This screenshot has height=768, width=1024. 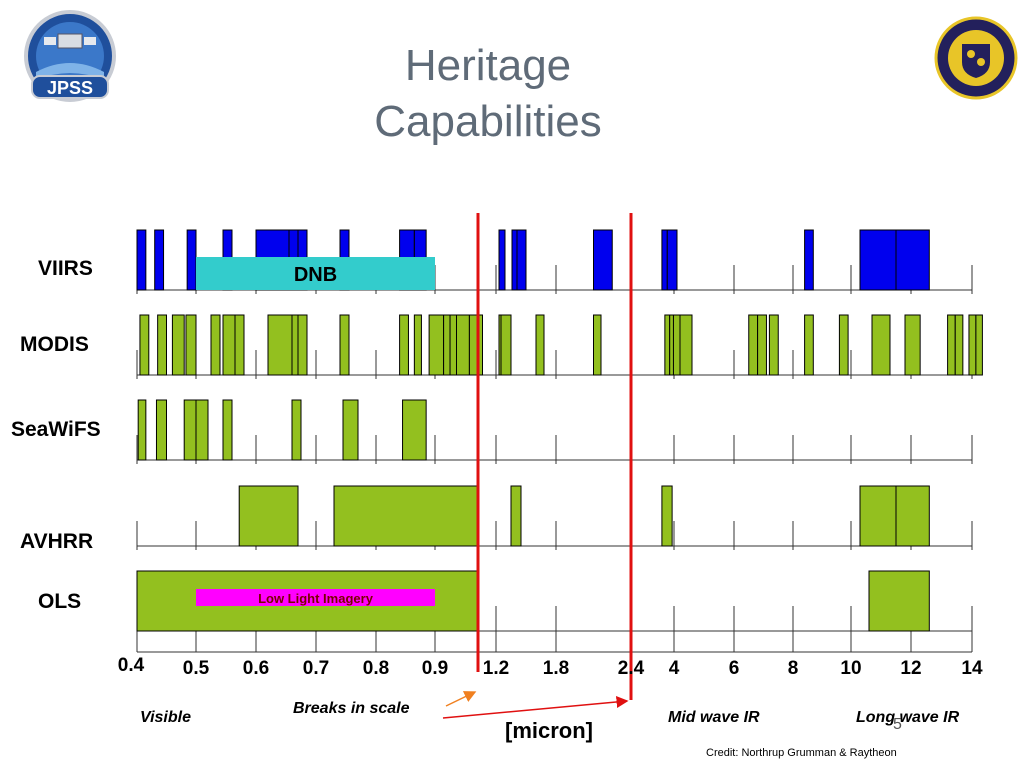 I want to click on x-tick-label-8: 2.4, so click(x=631, y=668).